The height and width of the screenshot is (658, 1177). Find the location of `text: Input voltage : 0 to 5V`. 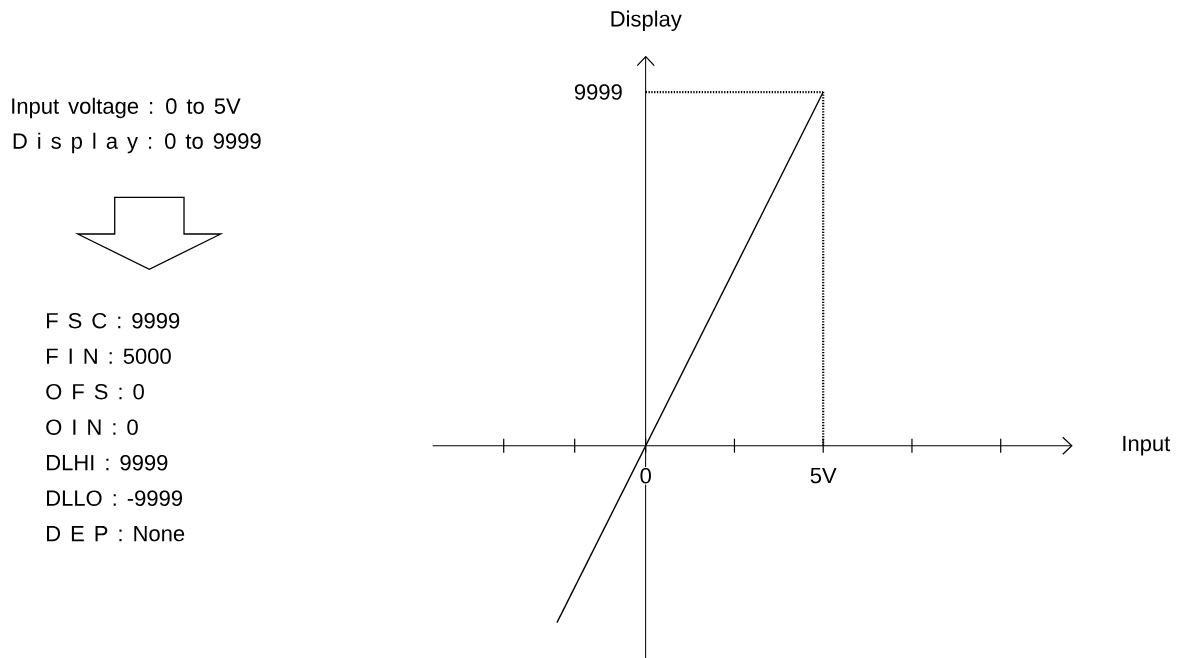

text: Input voltage : 0 to 5V is located at coordinates (126, 108).